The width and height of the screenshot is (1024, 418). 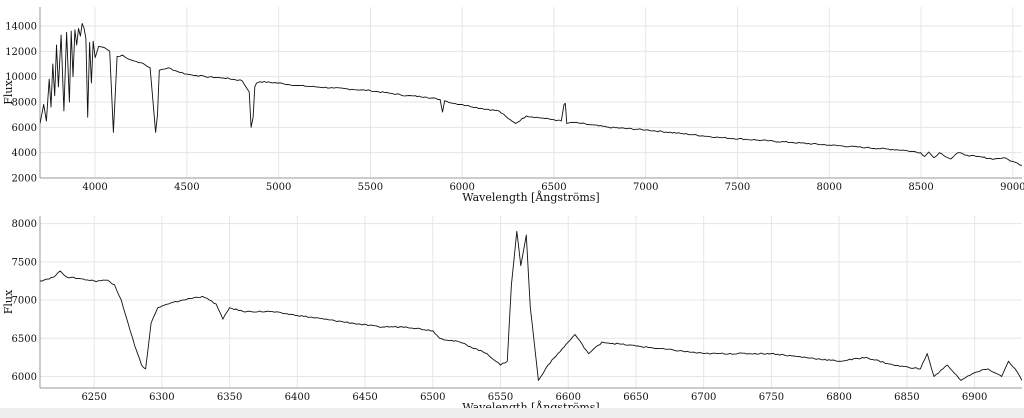 I want to click on y-tick-label: 14000, so click(x=21, y=27).